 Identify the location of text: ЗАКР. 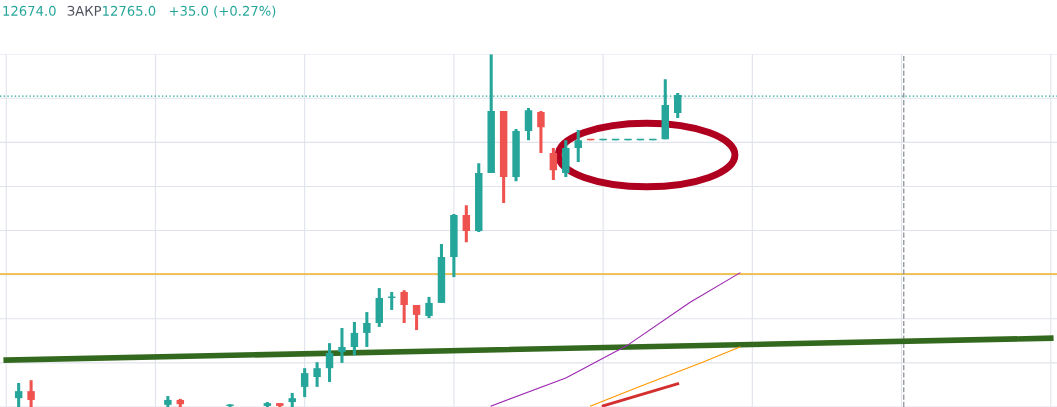
(84, 10).